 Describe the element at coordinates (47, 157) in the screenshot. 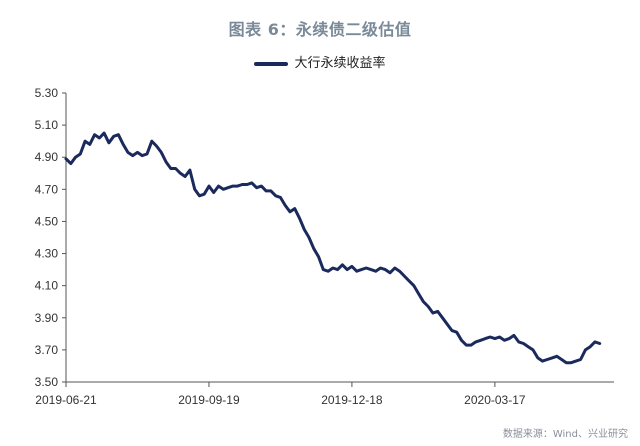

I see `y-tick-label: 4.90` at that location.